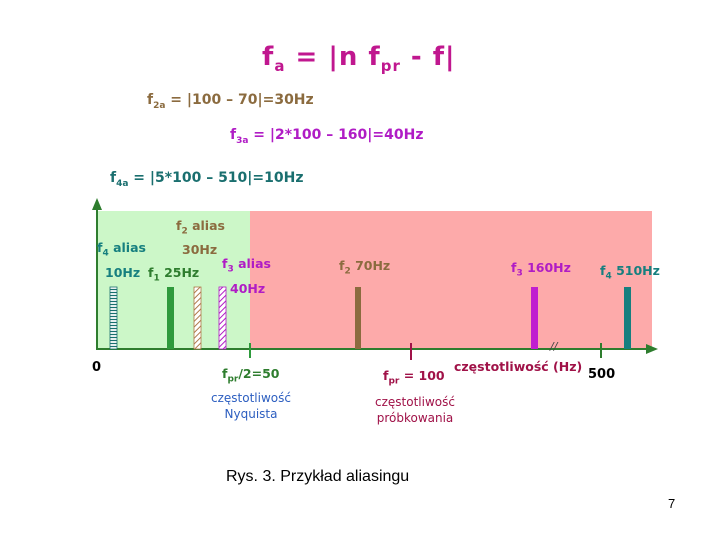 The width and height of the screenshot is (720, 540). I want to click on f3-alias-bar, so click(222, 318).